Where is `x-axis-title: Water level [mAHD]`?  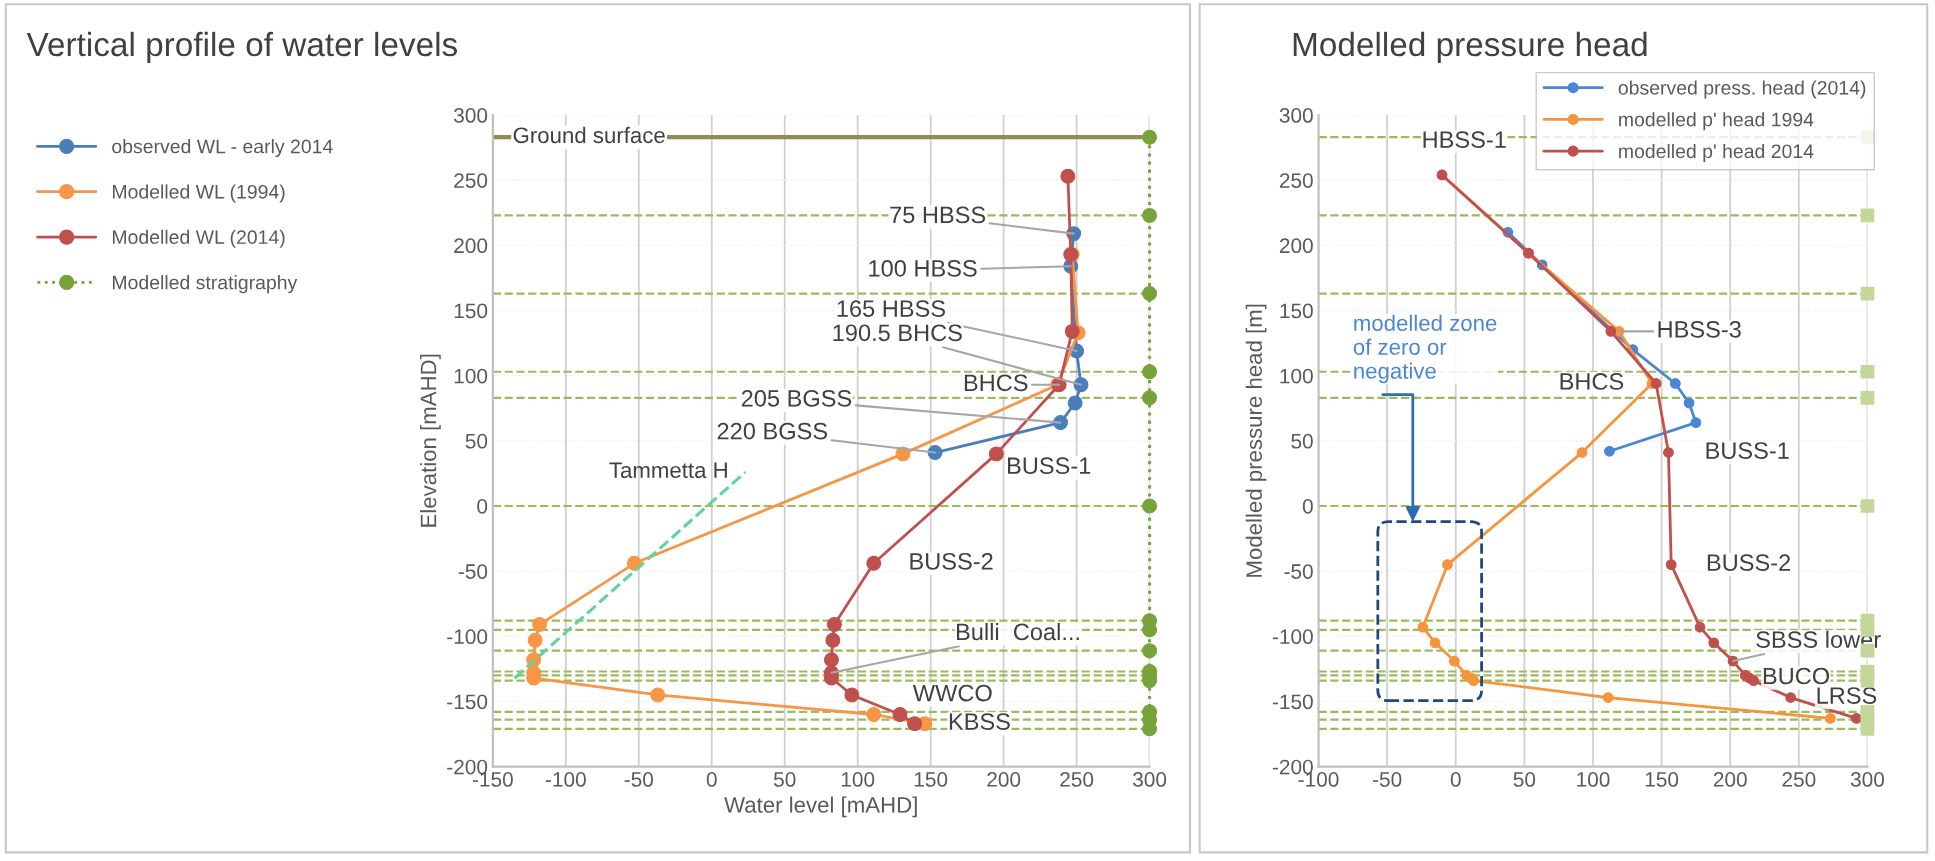
x-axis-title: Water level [mAHD] is located at coordinates (820, 807).